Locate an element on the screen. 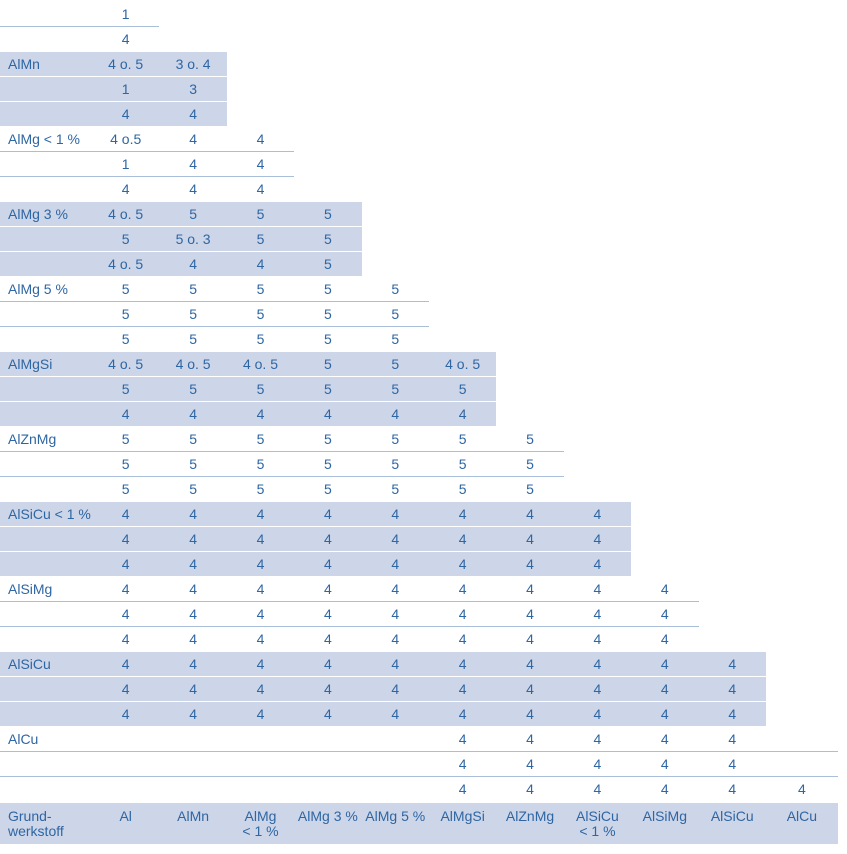 Image resolution: width=847 pixels, height=854 pixels. table-row: AlMn 4 o. 5 3 o. 4 is located at coordinates (419, 64).